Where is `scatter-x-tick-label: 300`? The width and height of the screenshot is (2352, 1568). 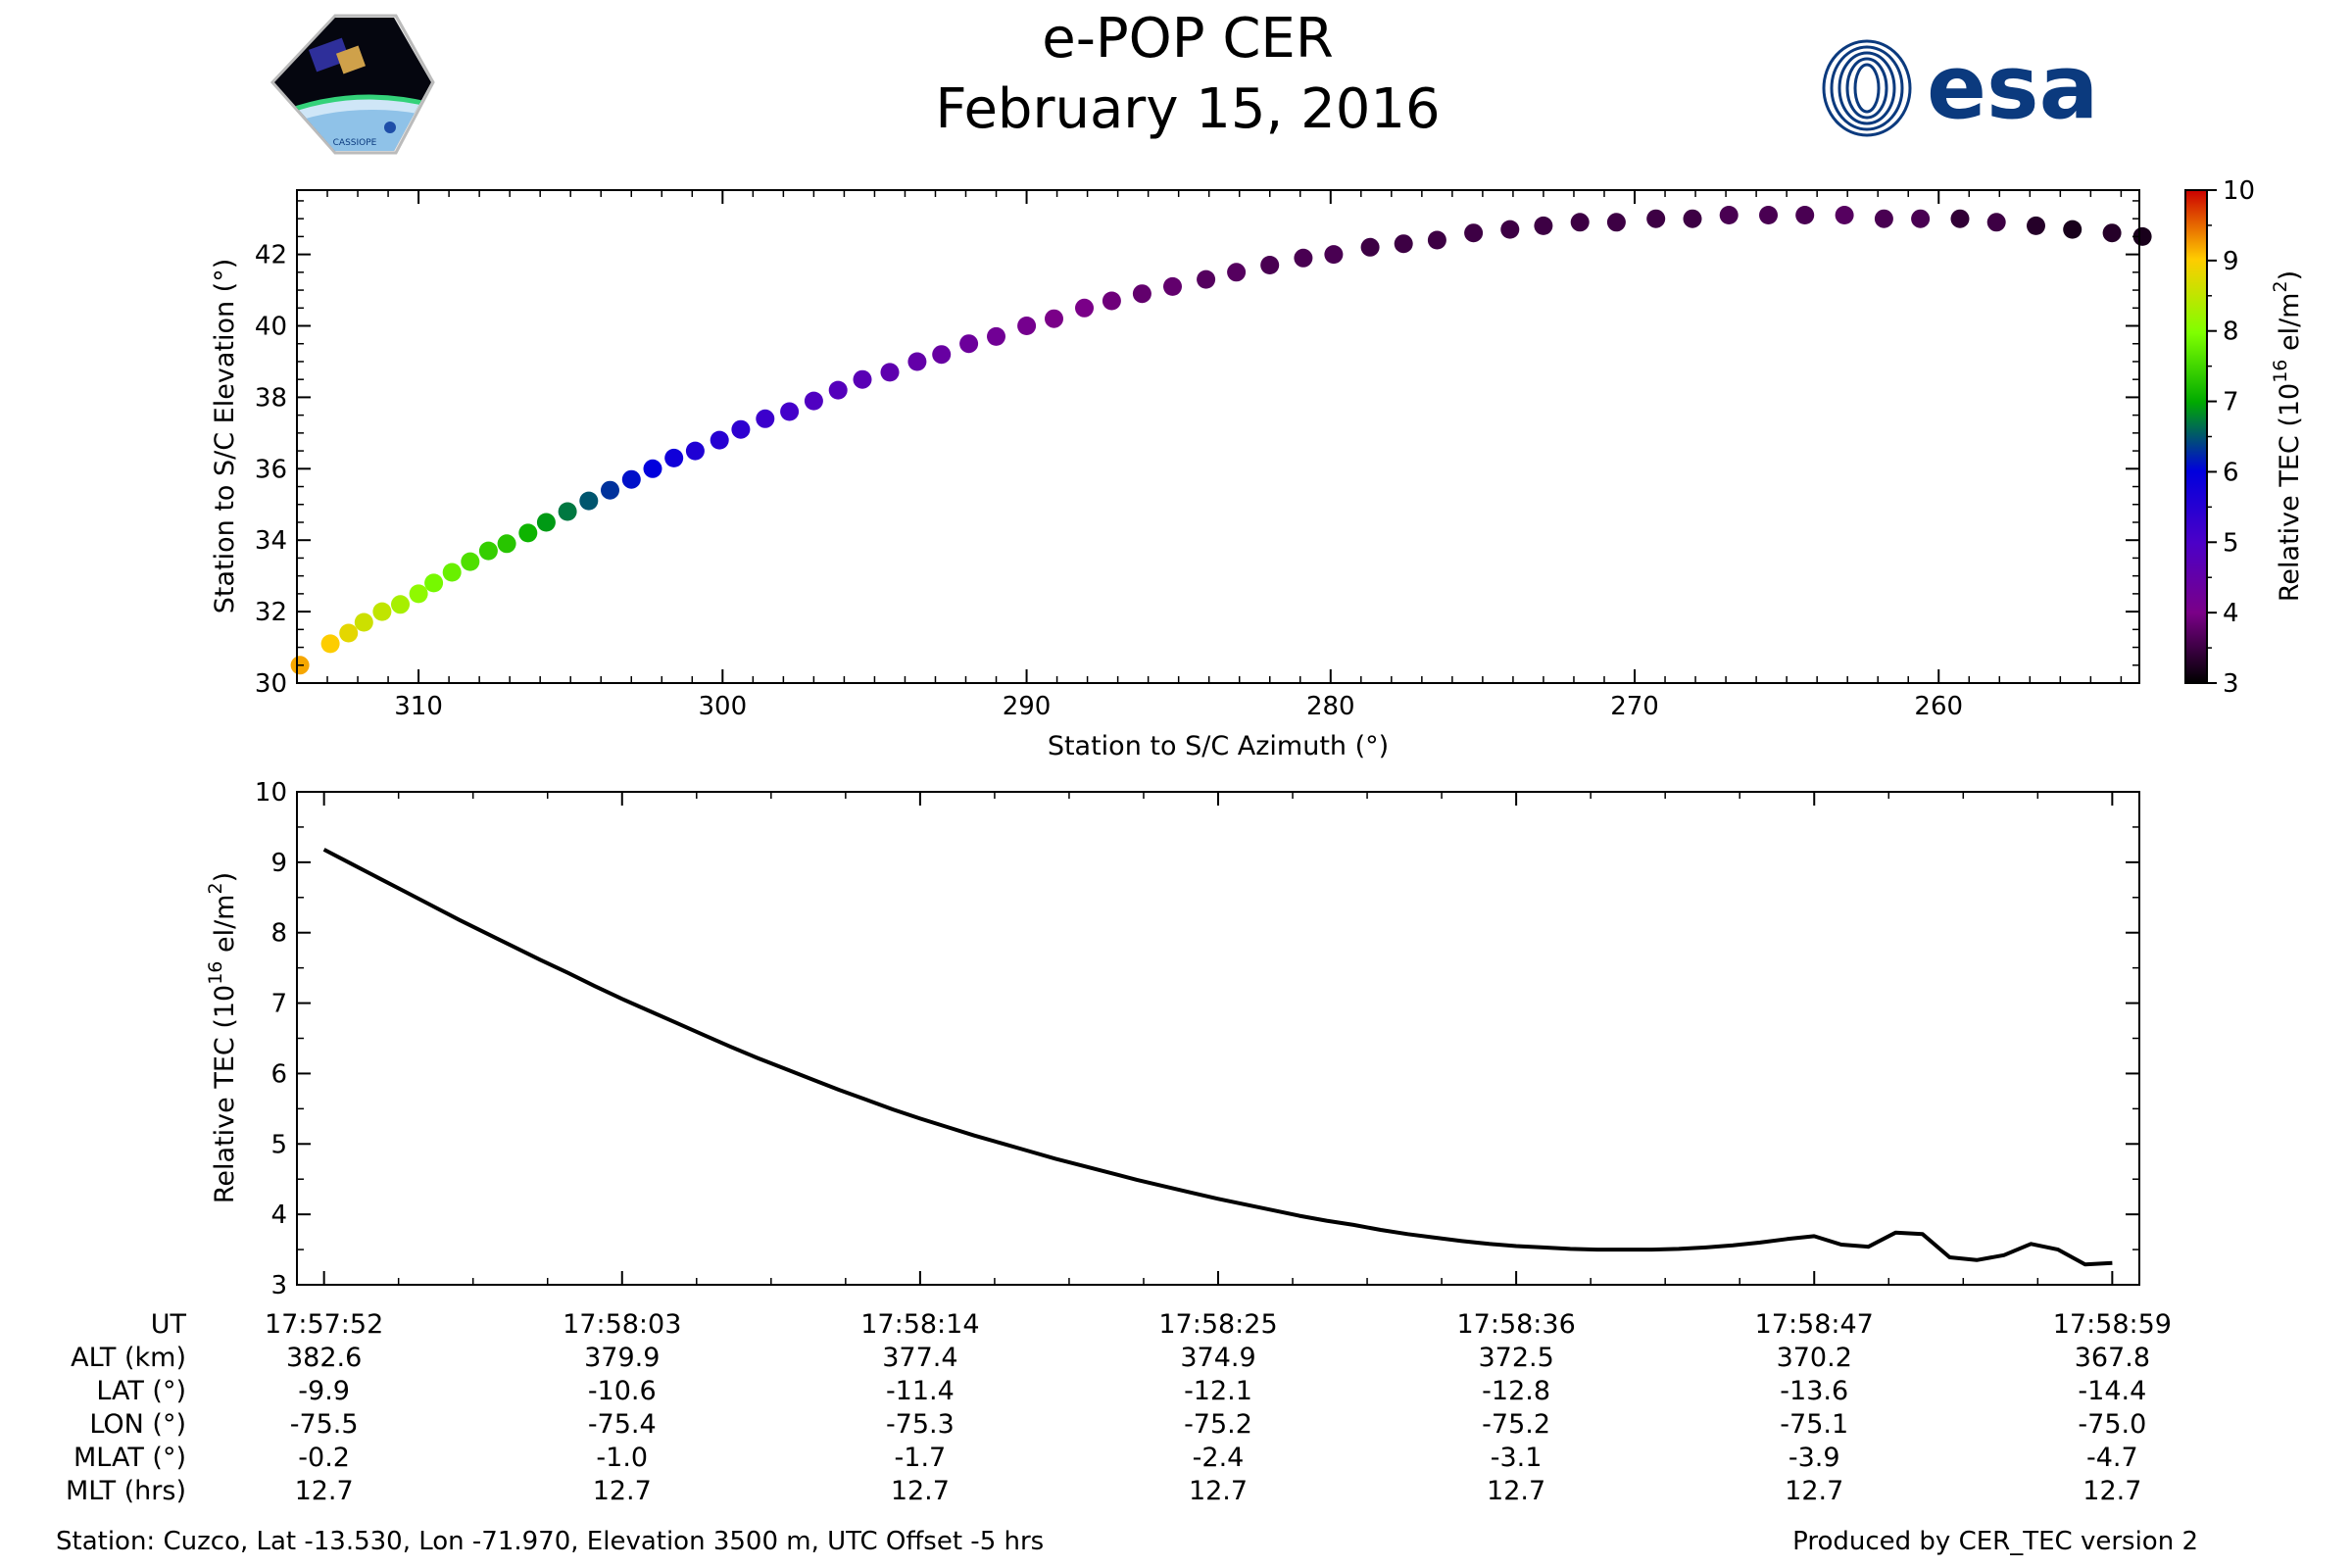 scatter-x-tick-label: 300 is located at coordinates (723, 706).